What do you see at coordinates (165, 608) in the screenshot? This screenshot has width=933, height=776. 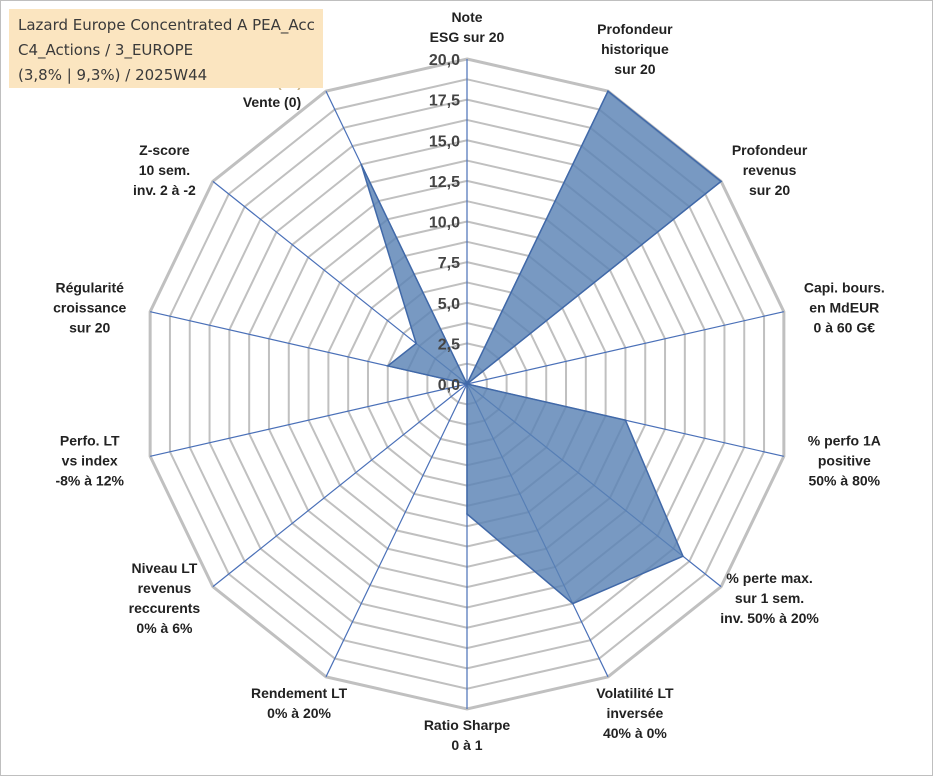 I see `axis-label: reccurents` at bounding box center [165, 608].